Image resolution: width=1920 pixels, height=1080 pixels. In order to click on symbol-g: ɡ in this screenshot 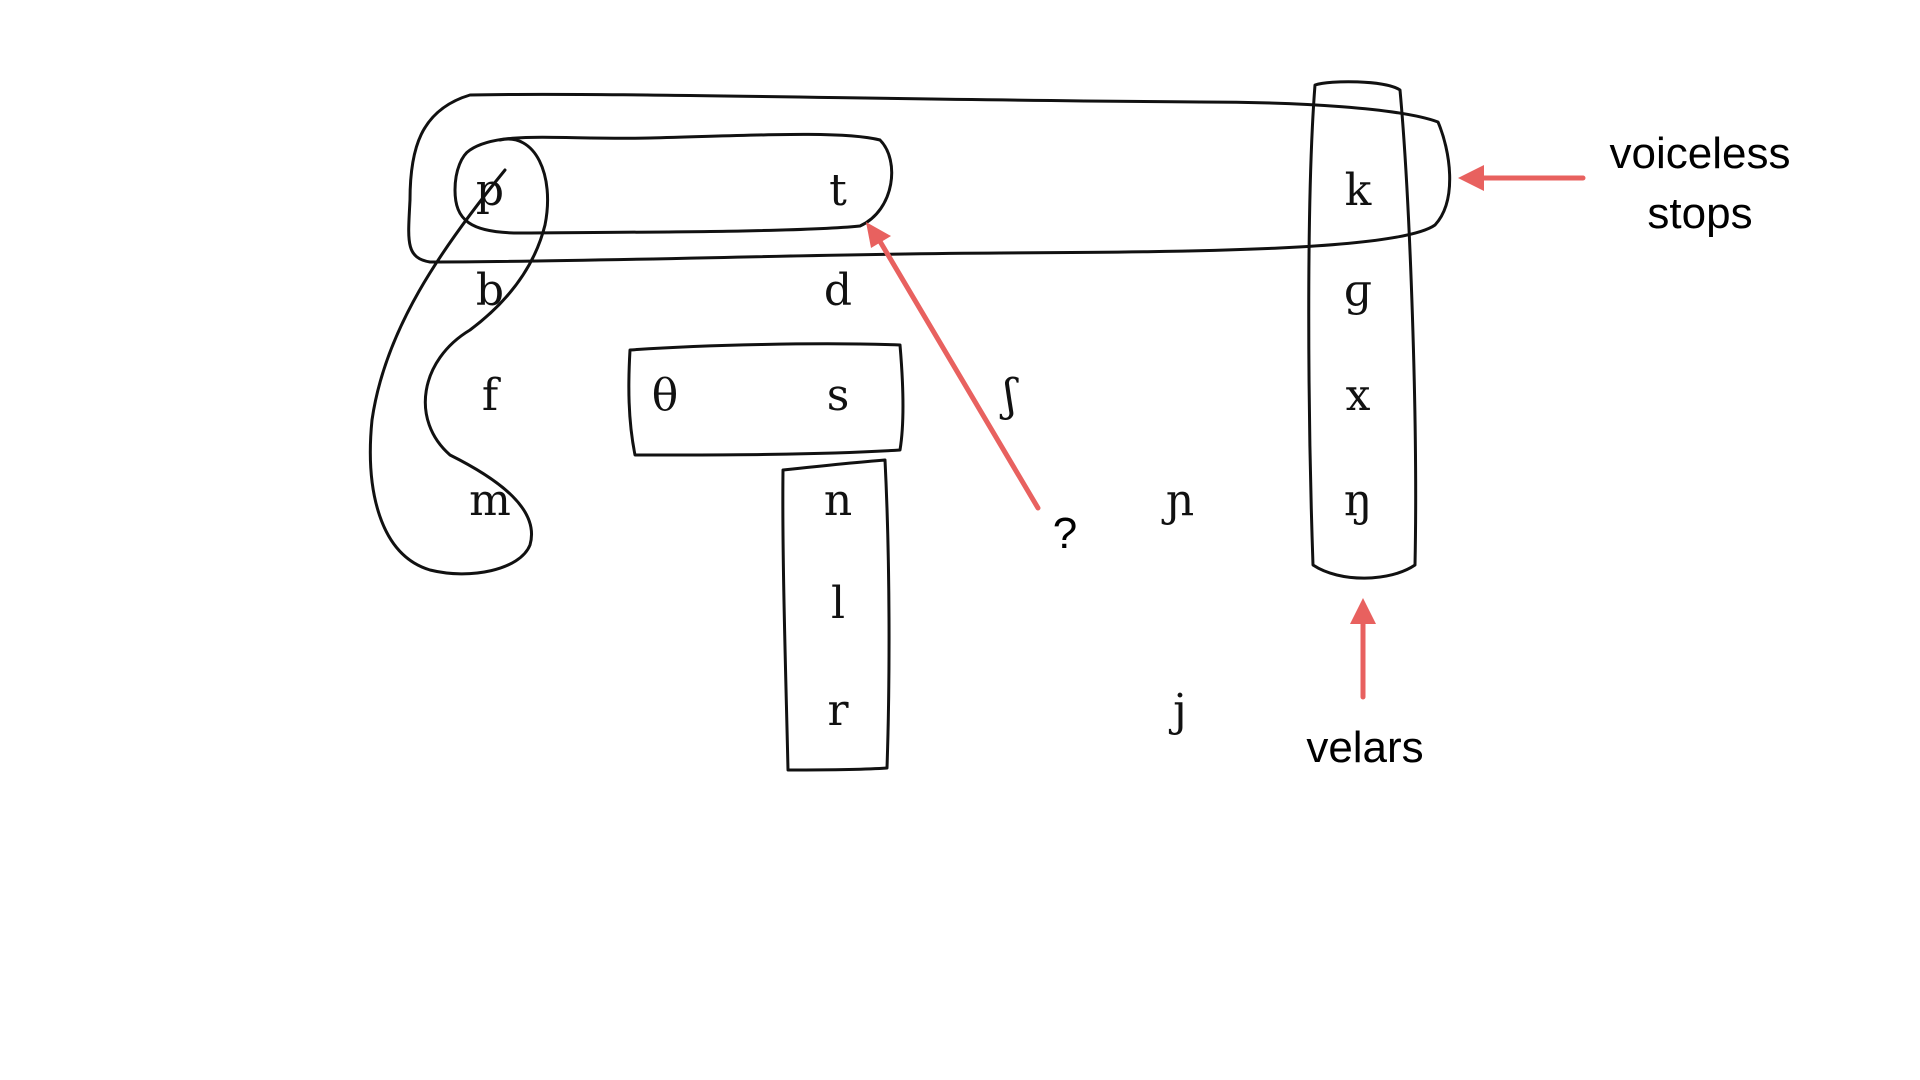, I will do `click(1358, 290)`.